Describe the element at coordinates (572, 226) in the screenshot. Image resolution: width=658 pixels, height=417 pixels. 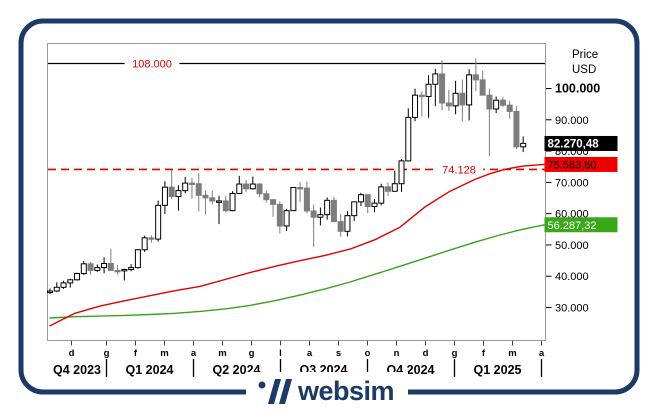
I see `price-marker-value: 56.287,32` at that location.